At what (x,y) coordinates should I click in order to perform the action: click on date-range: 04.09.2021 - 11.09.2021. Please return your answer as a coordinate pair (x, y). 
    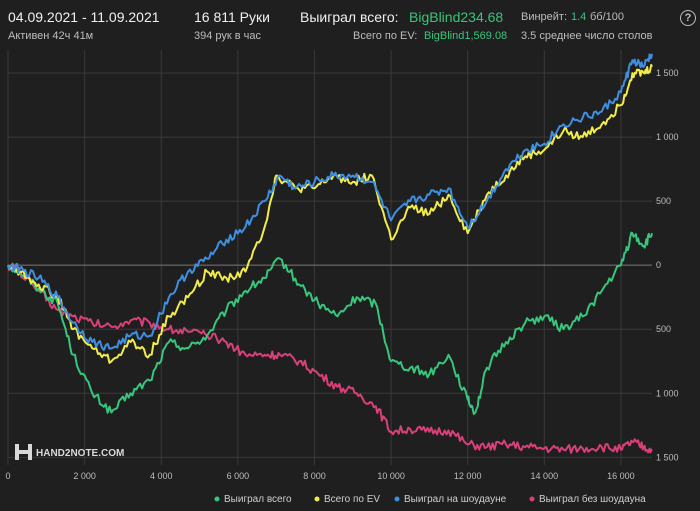
    Looking at the image, I should click on (84, 17).